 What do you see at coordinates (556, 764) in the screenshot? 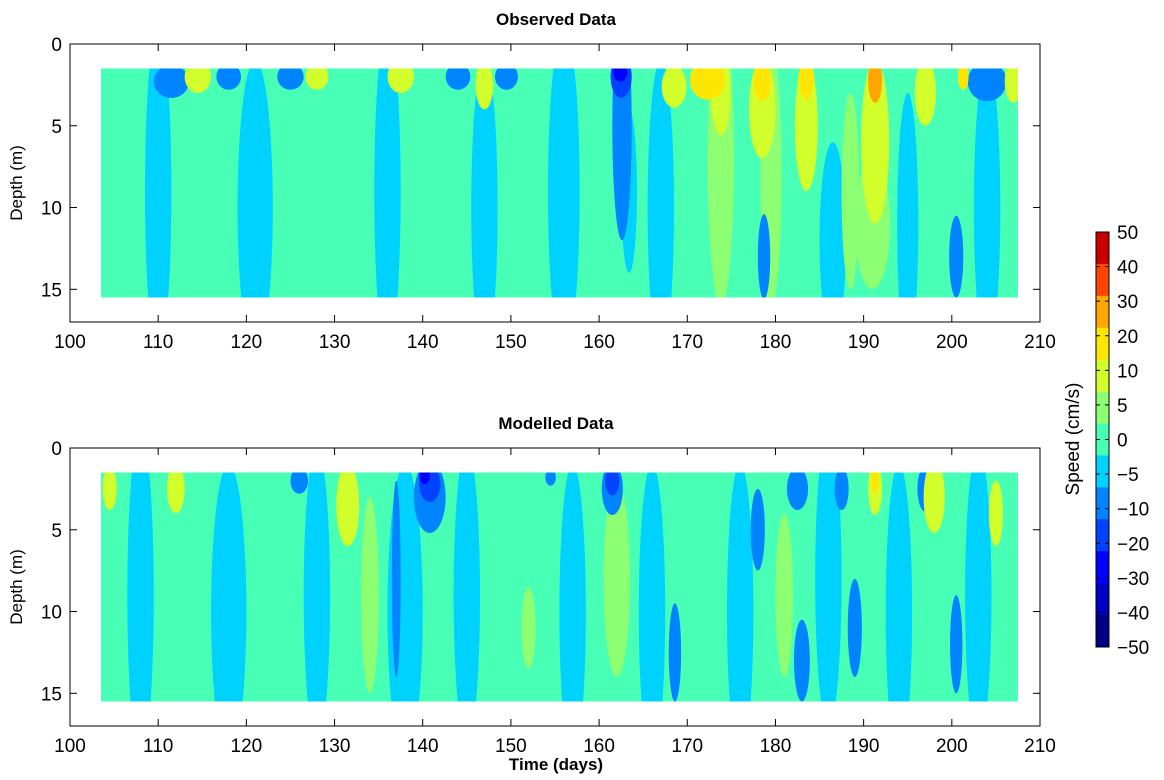
I see `x-axis-label: Time (days)` at bounding box center [556, 764].